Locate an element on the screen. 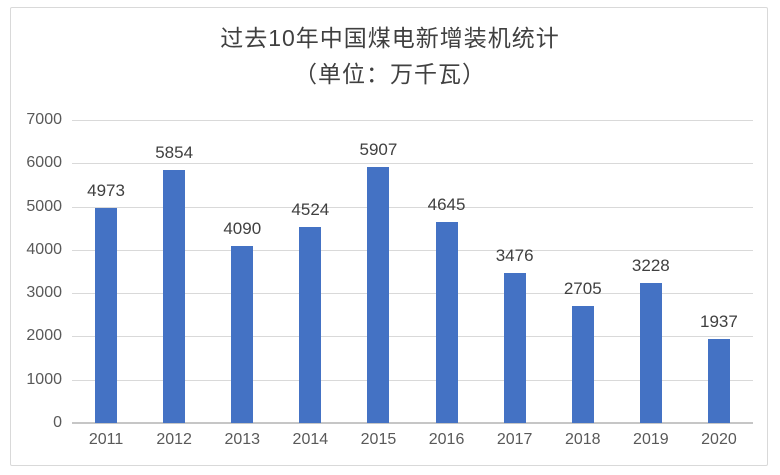 Image resolution: width=780 pixels, height=475 pixels. bar-value-label: 2705 is located at coordinates (582, 288).